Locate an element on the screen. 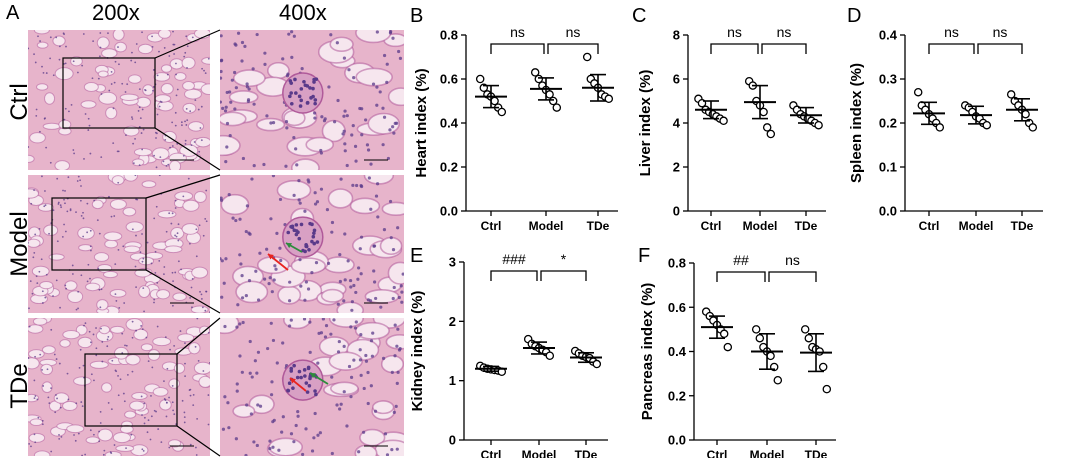 Image resolution: width=1065 pixels, height=458 pixels. panel-label-b: B is located at coordinates (416, 16).